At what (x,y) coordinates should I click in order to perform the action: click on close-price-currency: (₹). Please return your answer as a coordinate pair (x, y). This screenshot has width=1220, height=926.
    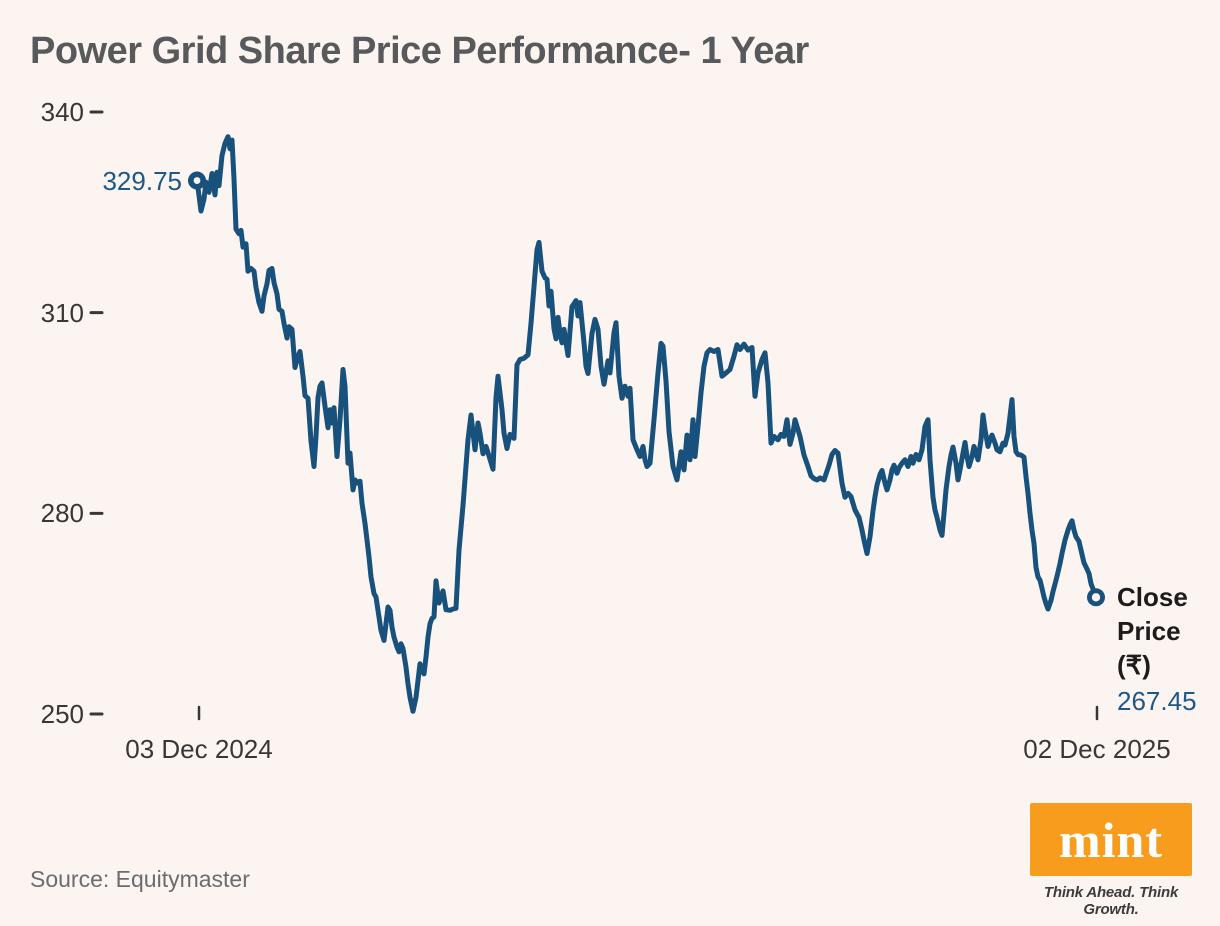
    Looking at the image, I should click on (1134, 665).